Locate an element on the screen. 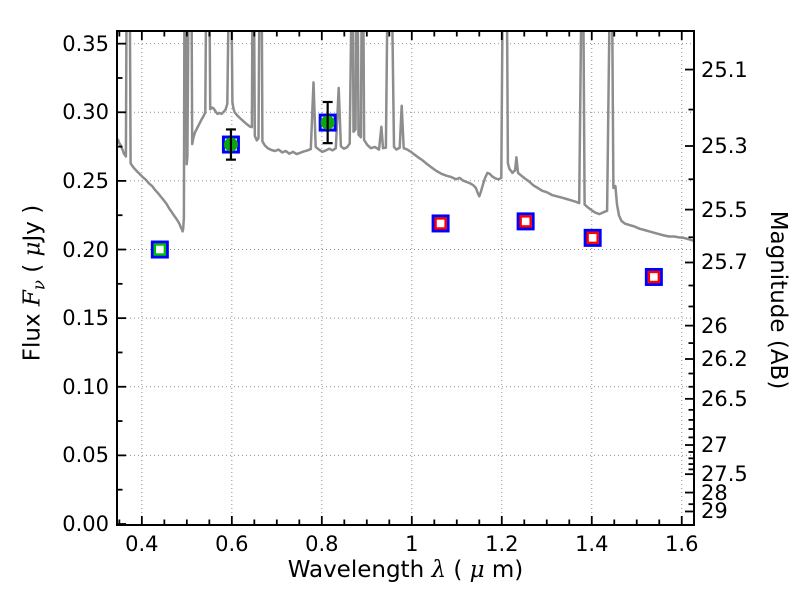 The height and width of the screenshot is (600, 800). marker-inner-square-point-0.44um is located at coordinates (160, 249).